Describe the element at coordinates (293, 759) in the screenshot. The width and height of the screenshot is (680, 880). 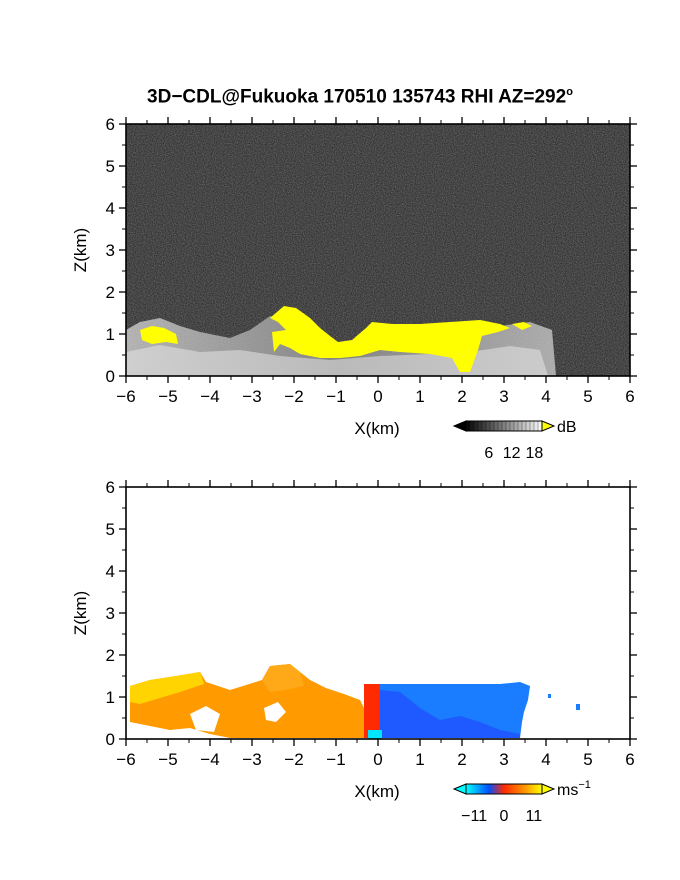
I see `velocity-x-tick-label: −2` at that location.